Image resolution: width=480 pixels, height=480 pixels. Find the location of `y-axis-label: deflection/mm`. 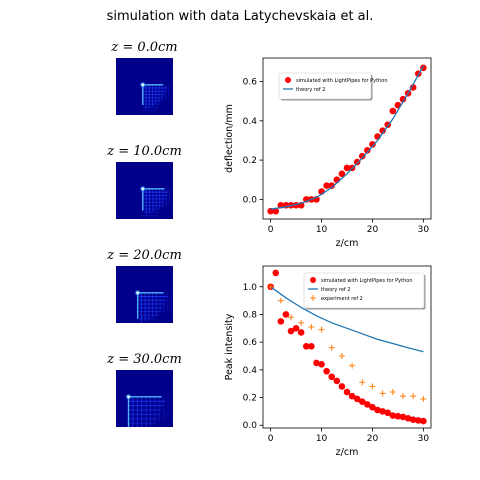

y-axis-label: deflection/mm is located at coordinates (229, 138).